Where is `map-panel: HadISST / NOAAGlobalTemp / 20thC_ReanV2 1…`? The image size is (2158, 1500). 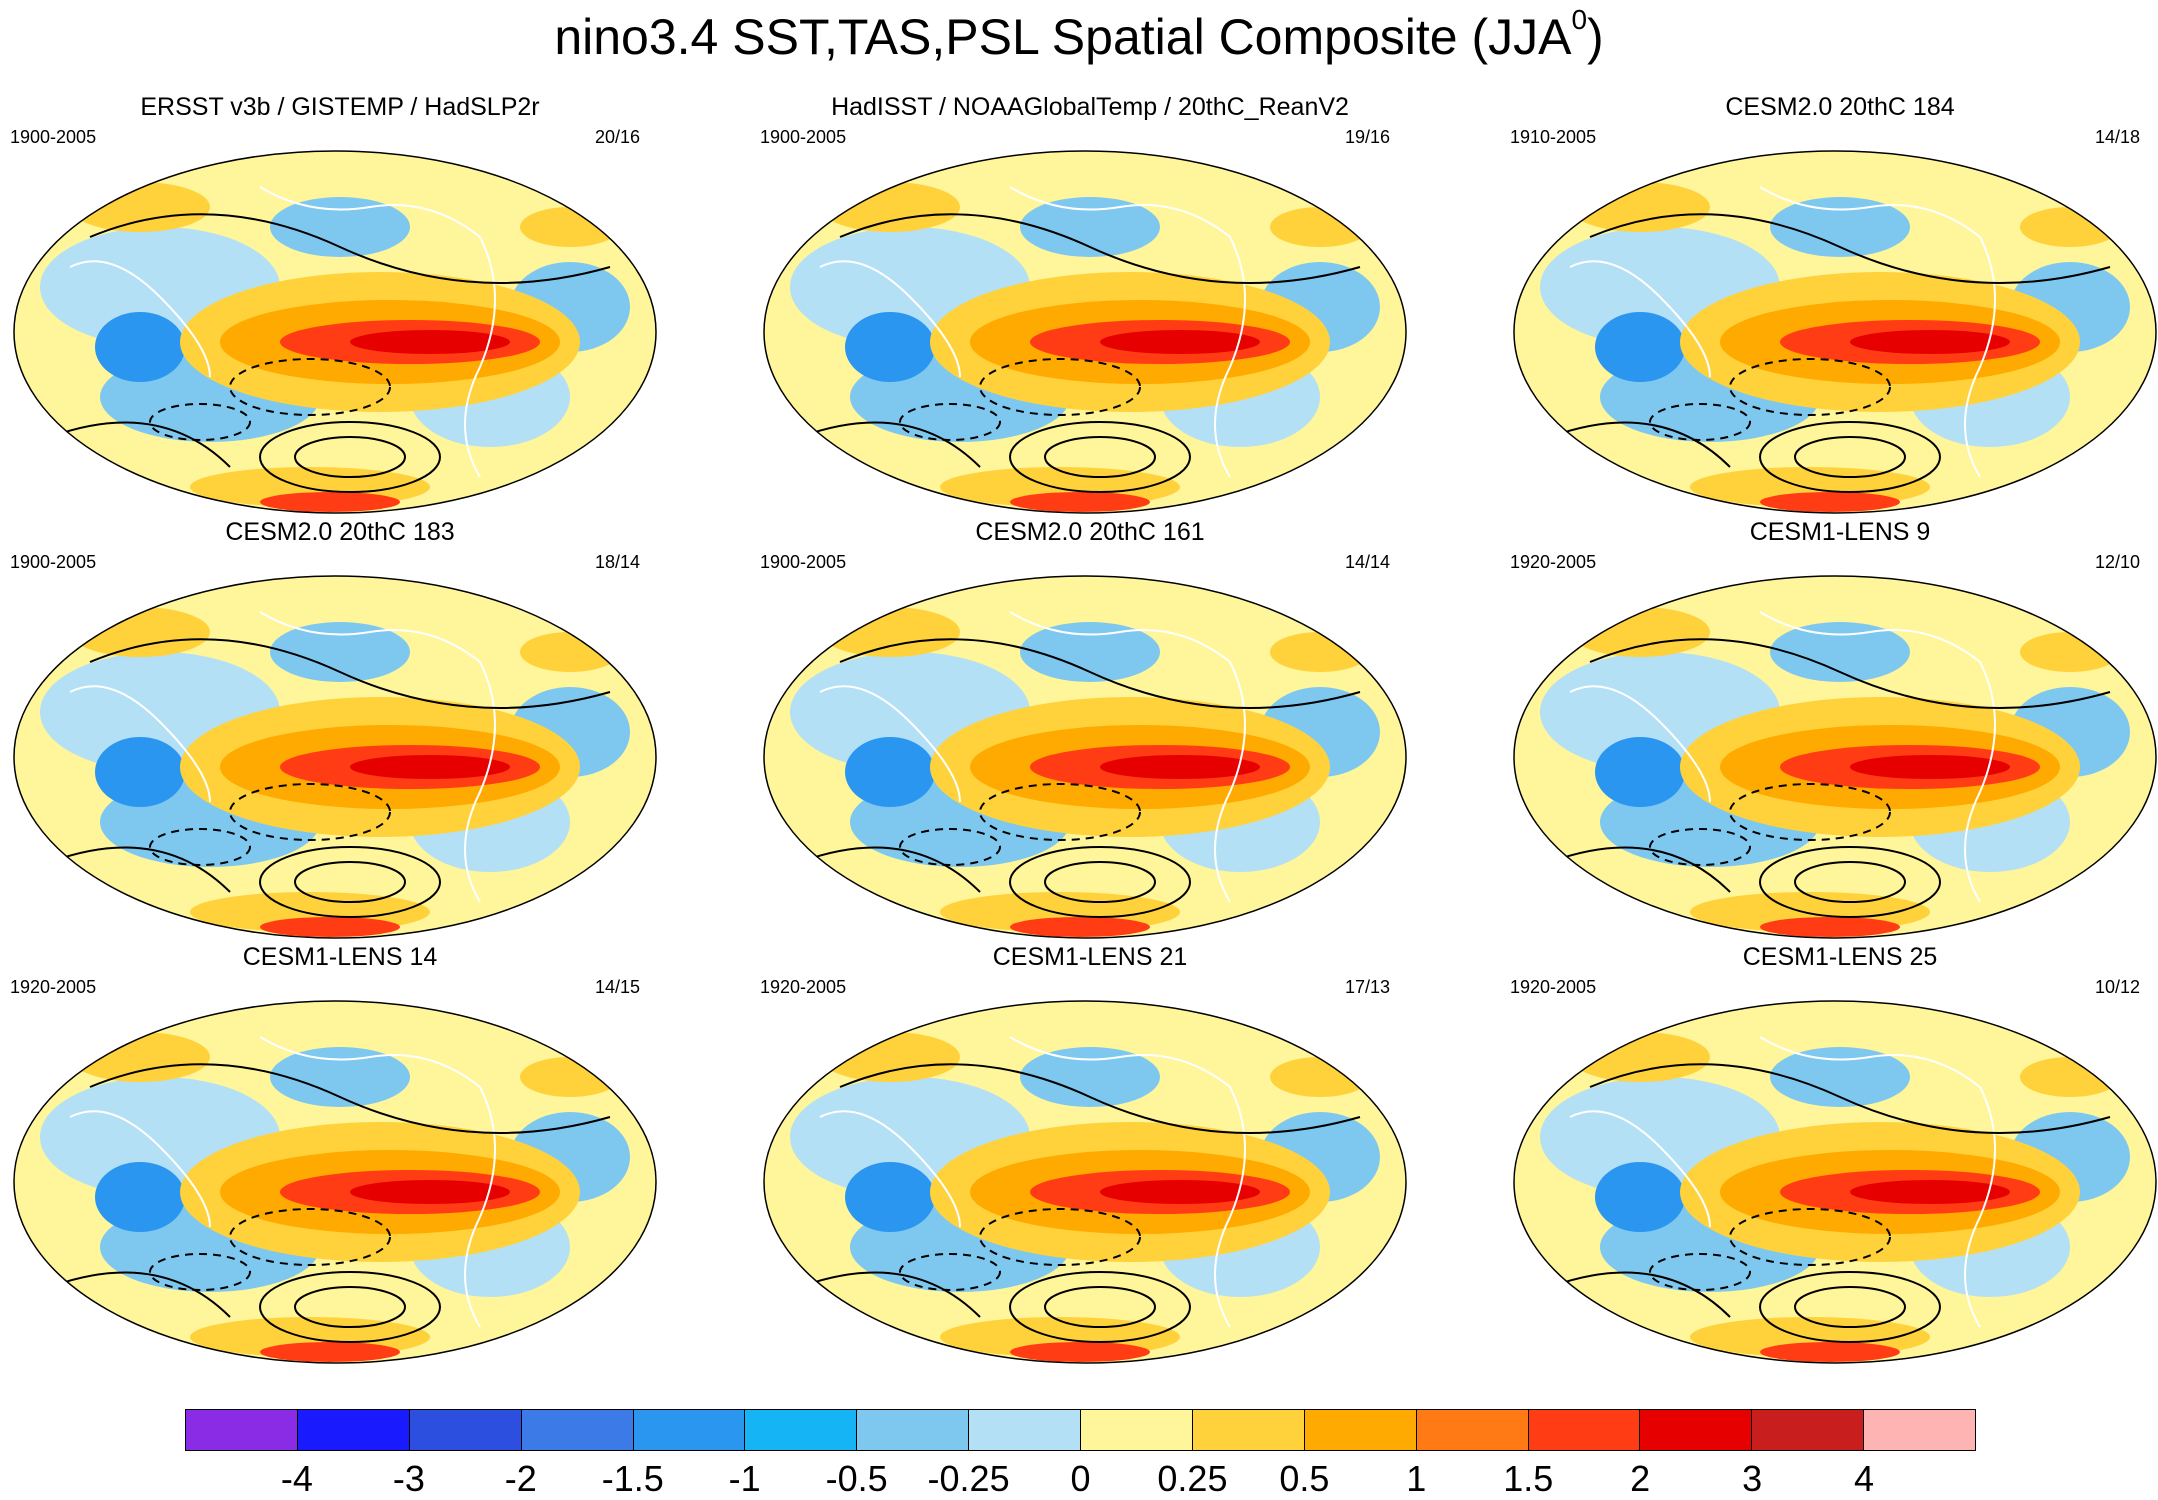
map-panel: HadISST / NOAAGlobalTemp / 20thC_ReanV2 1… is located at coordinates (1090, 309).